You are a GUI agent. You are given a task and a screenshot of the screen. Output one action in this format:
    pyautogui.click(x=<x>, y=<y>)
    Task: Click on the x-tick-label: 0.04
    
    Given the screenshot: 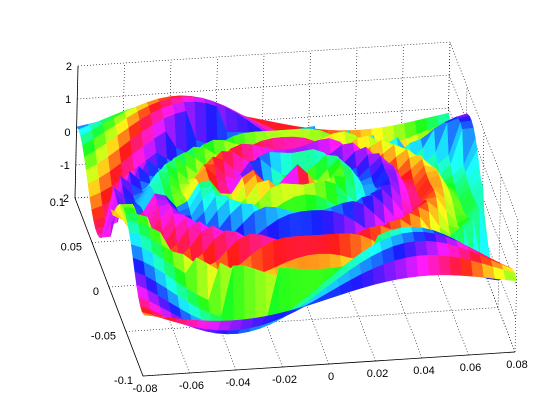 What is the action you would take?
    pyautogui.click(x=423, y=371)
    